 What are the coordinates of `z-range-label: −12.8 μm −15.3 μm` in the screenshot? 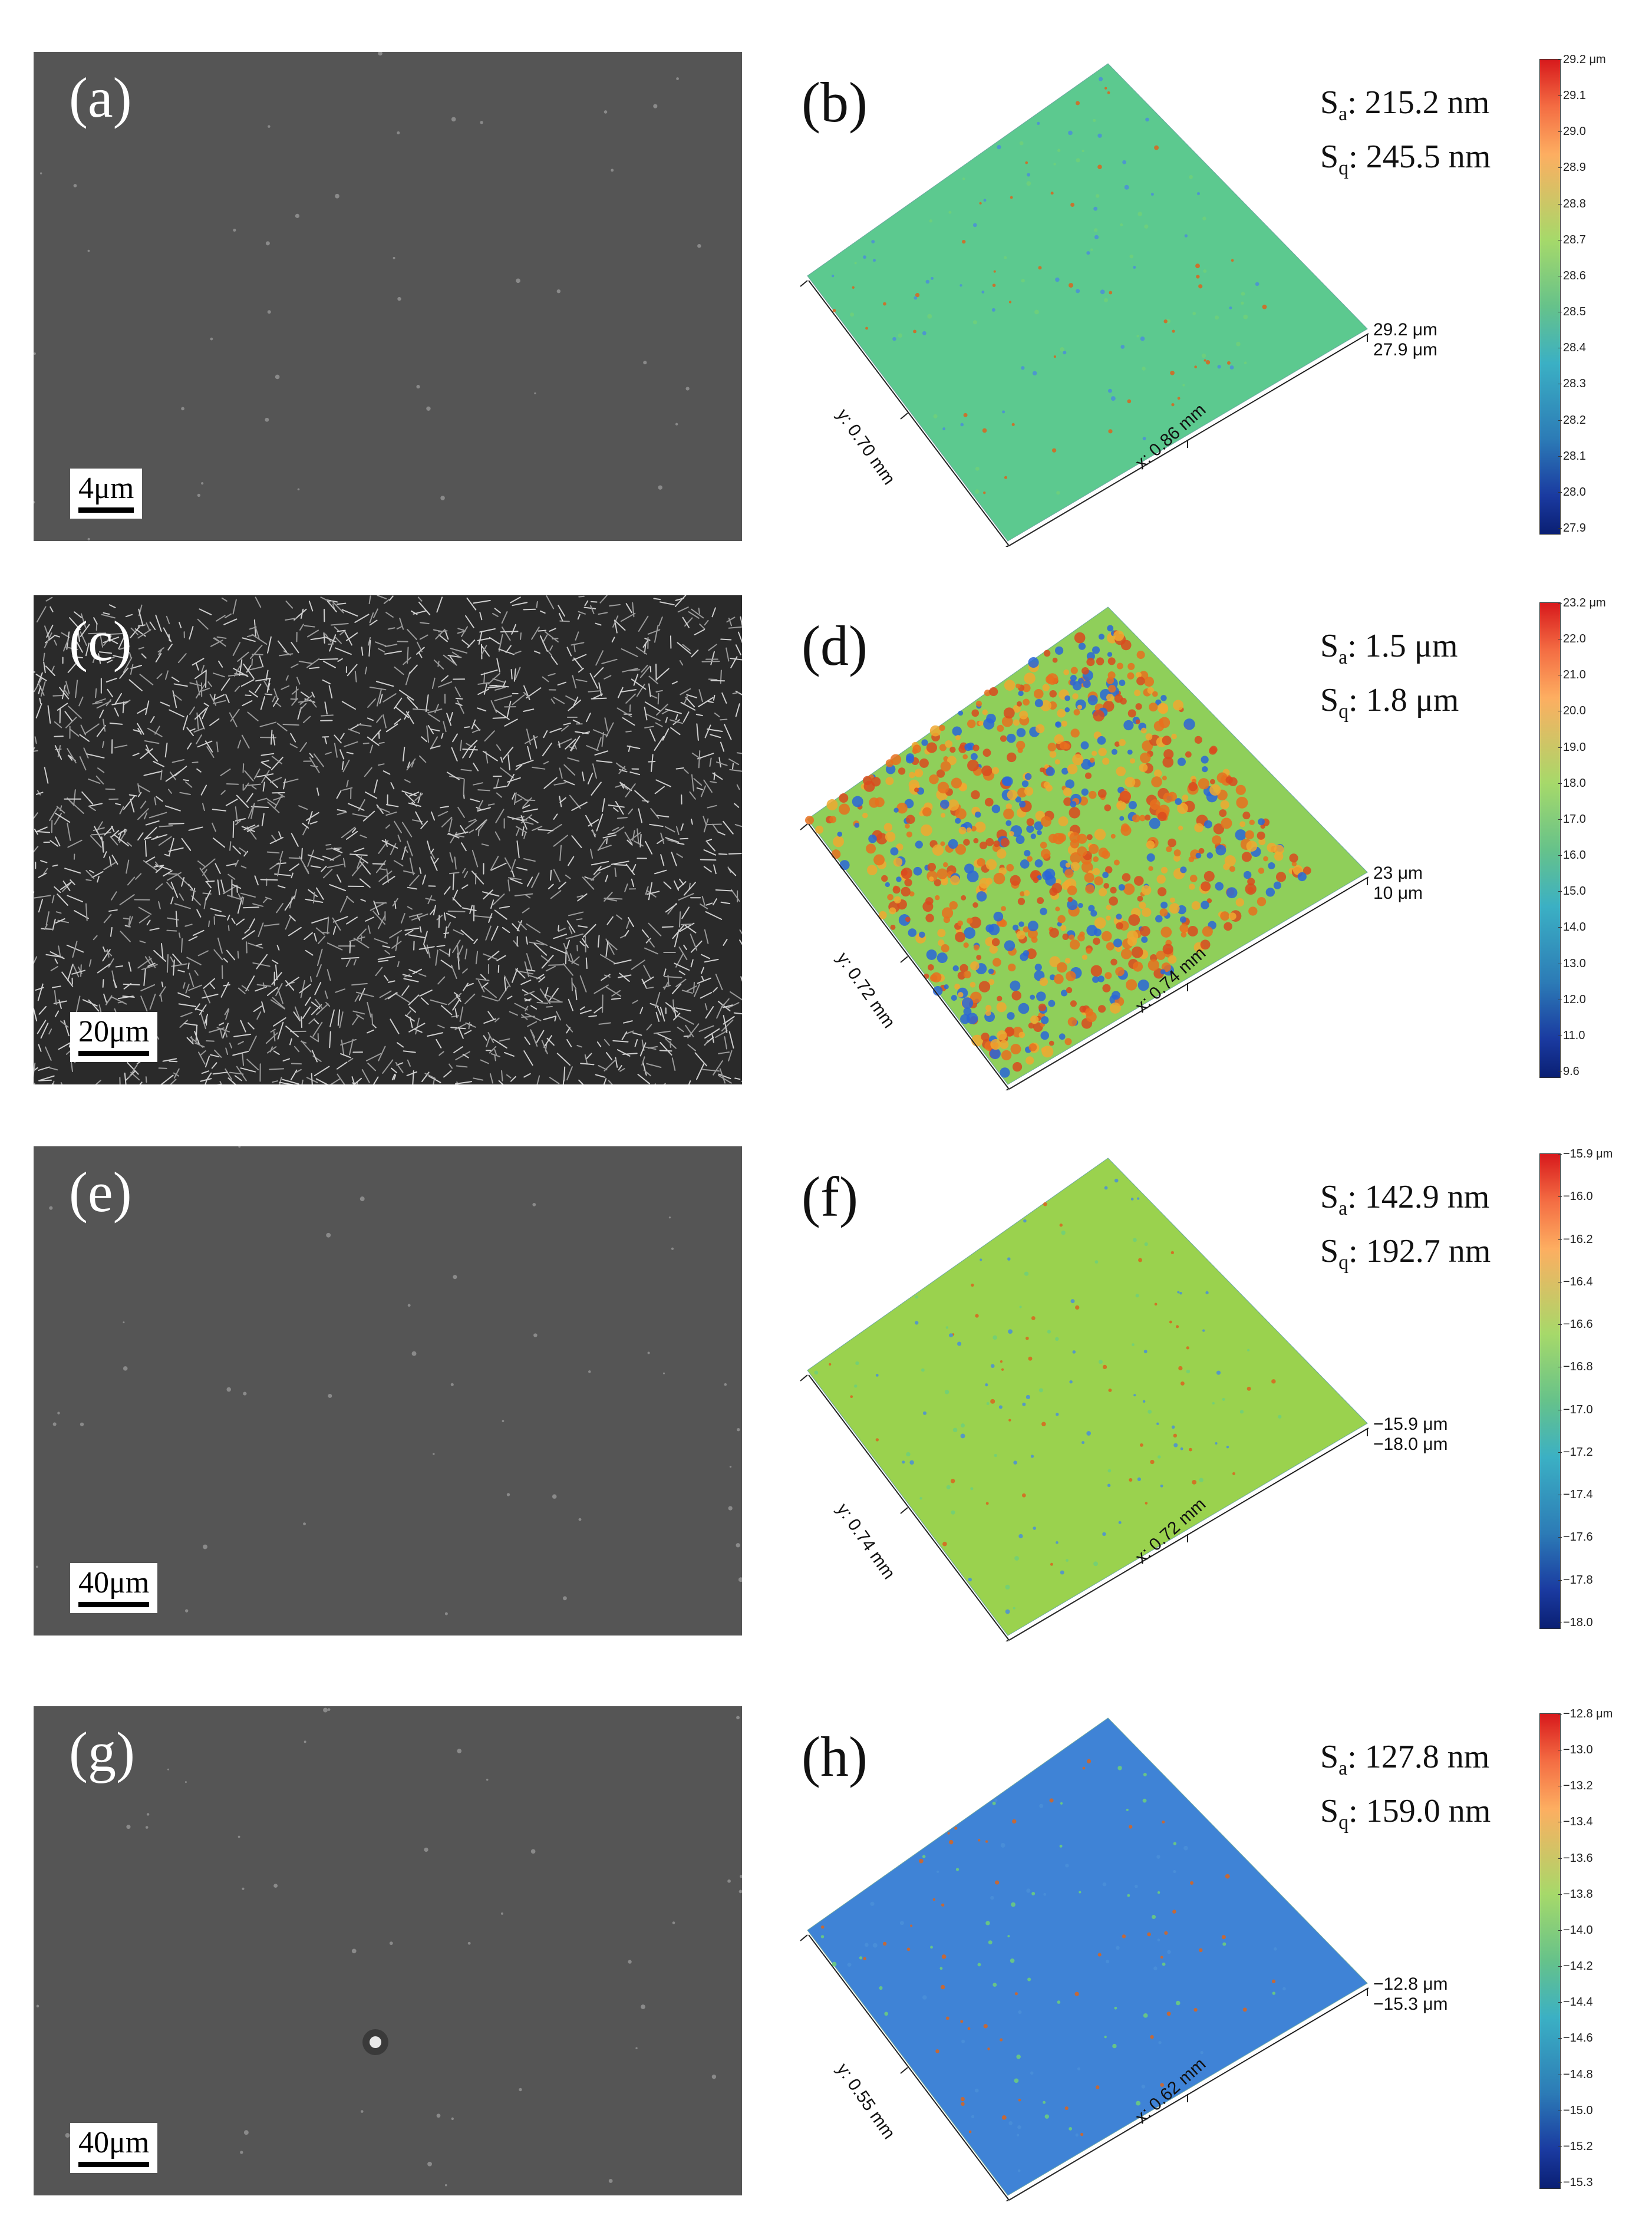 It's located at (1411, 1994).